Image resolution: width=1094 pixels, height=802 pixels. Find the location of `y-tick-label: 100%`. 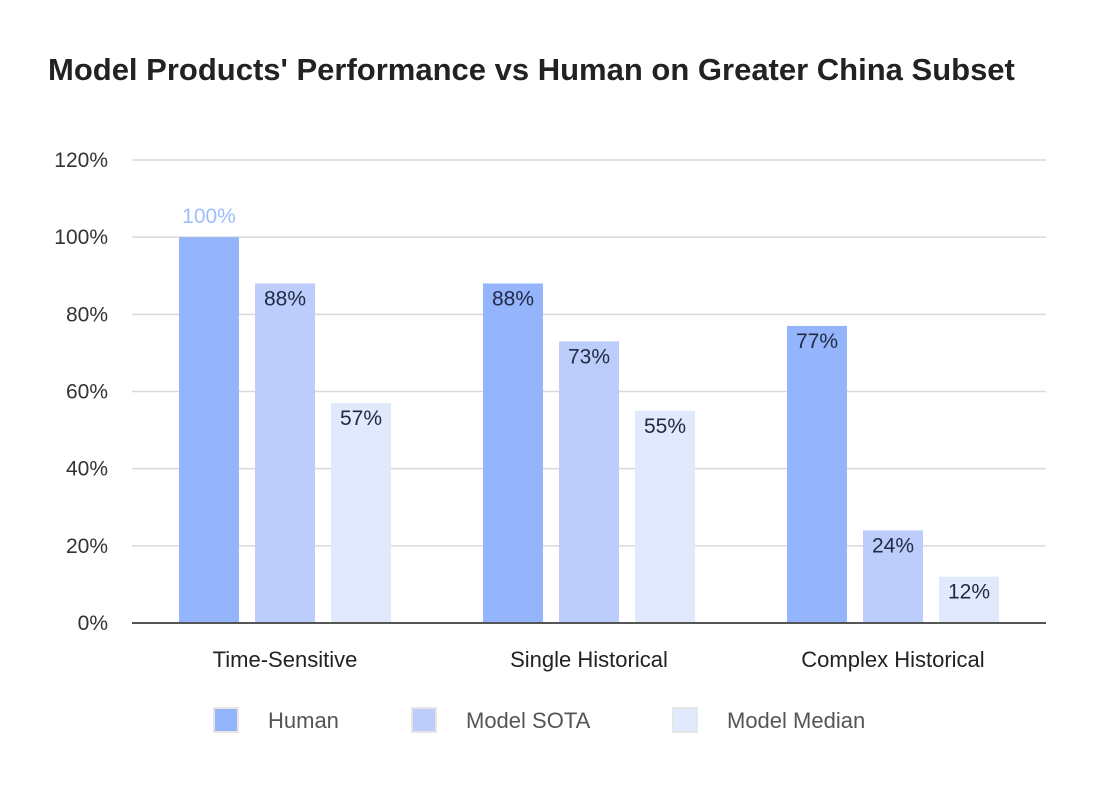

y-tick-label: 100% is located at coordinates (81, 237).